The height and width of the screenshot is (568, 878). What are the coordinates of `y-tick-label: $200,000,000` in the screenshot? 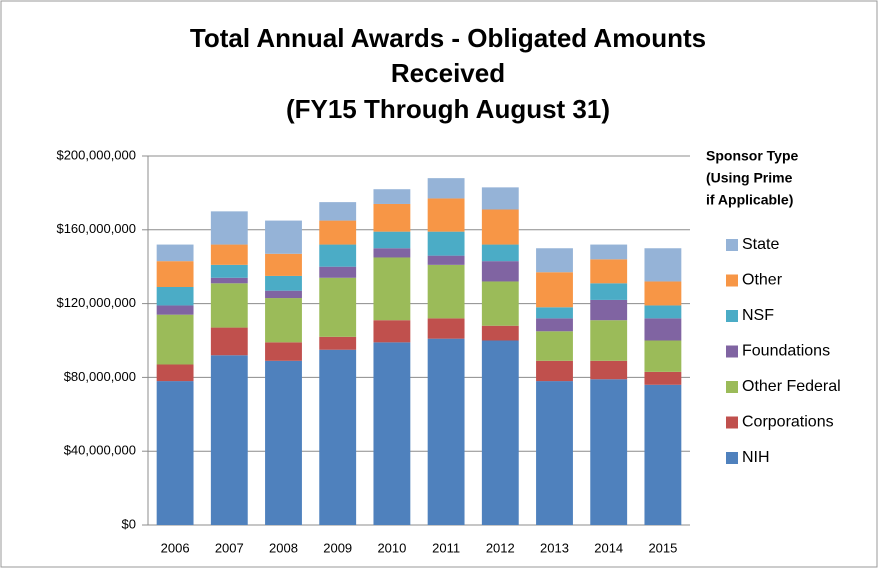 It's located at (96, 154).